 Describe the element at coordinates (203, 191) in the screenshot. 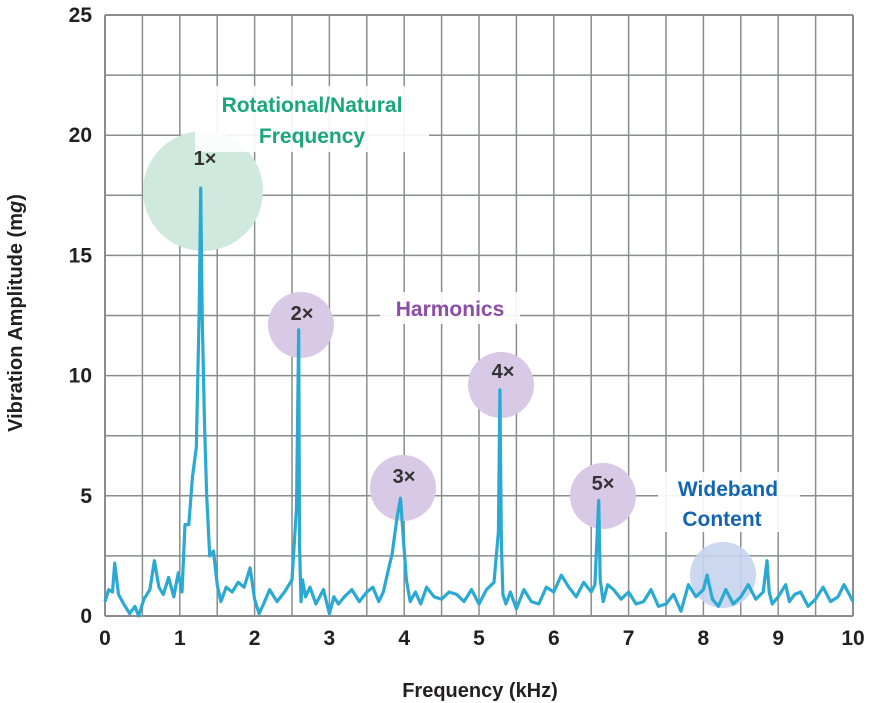

I see `natural-frequency-bubble` at that location.